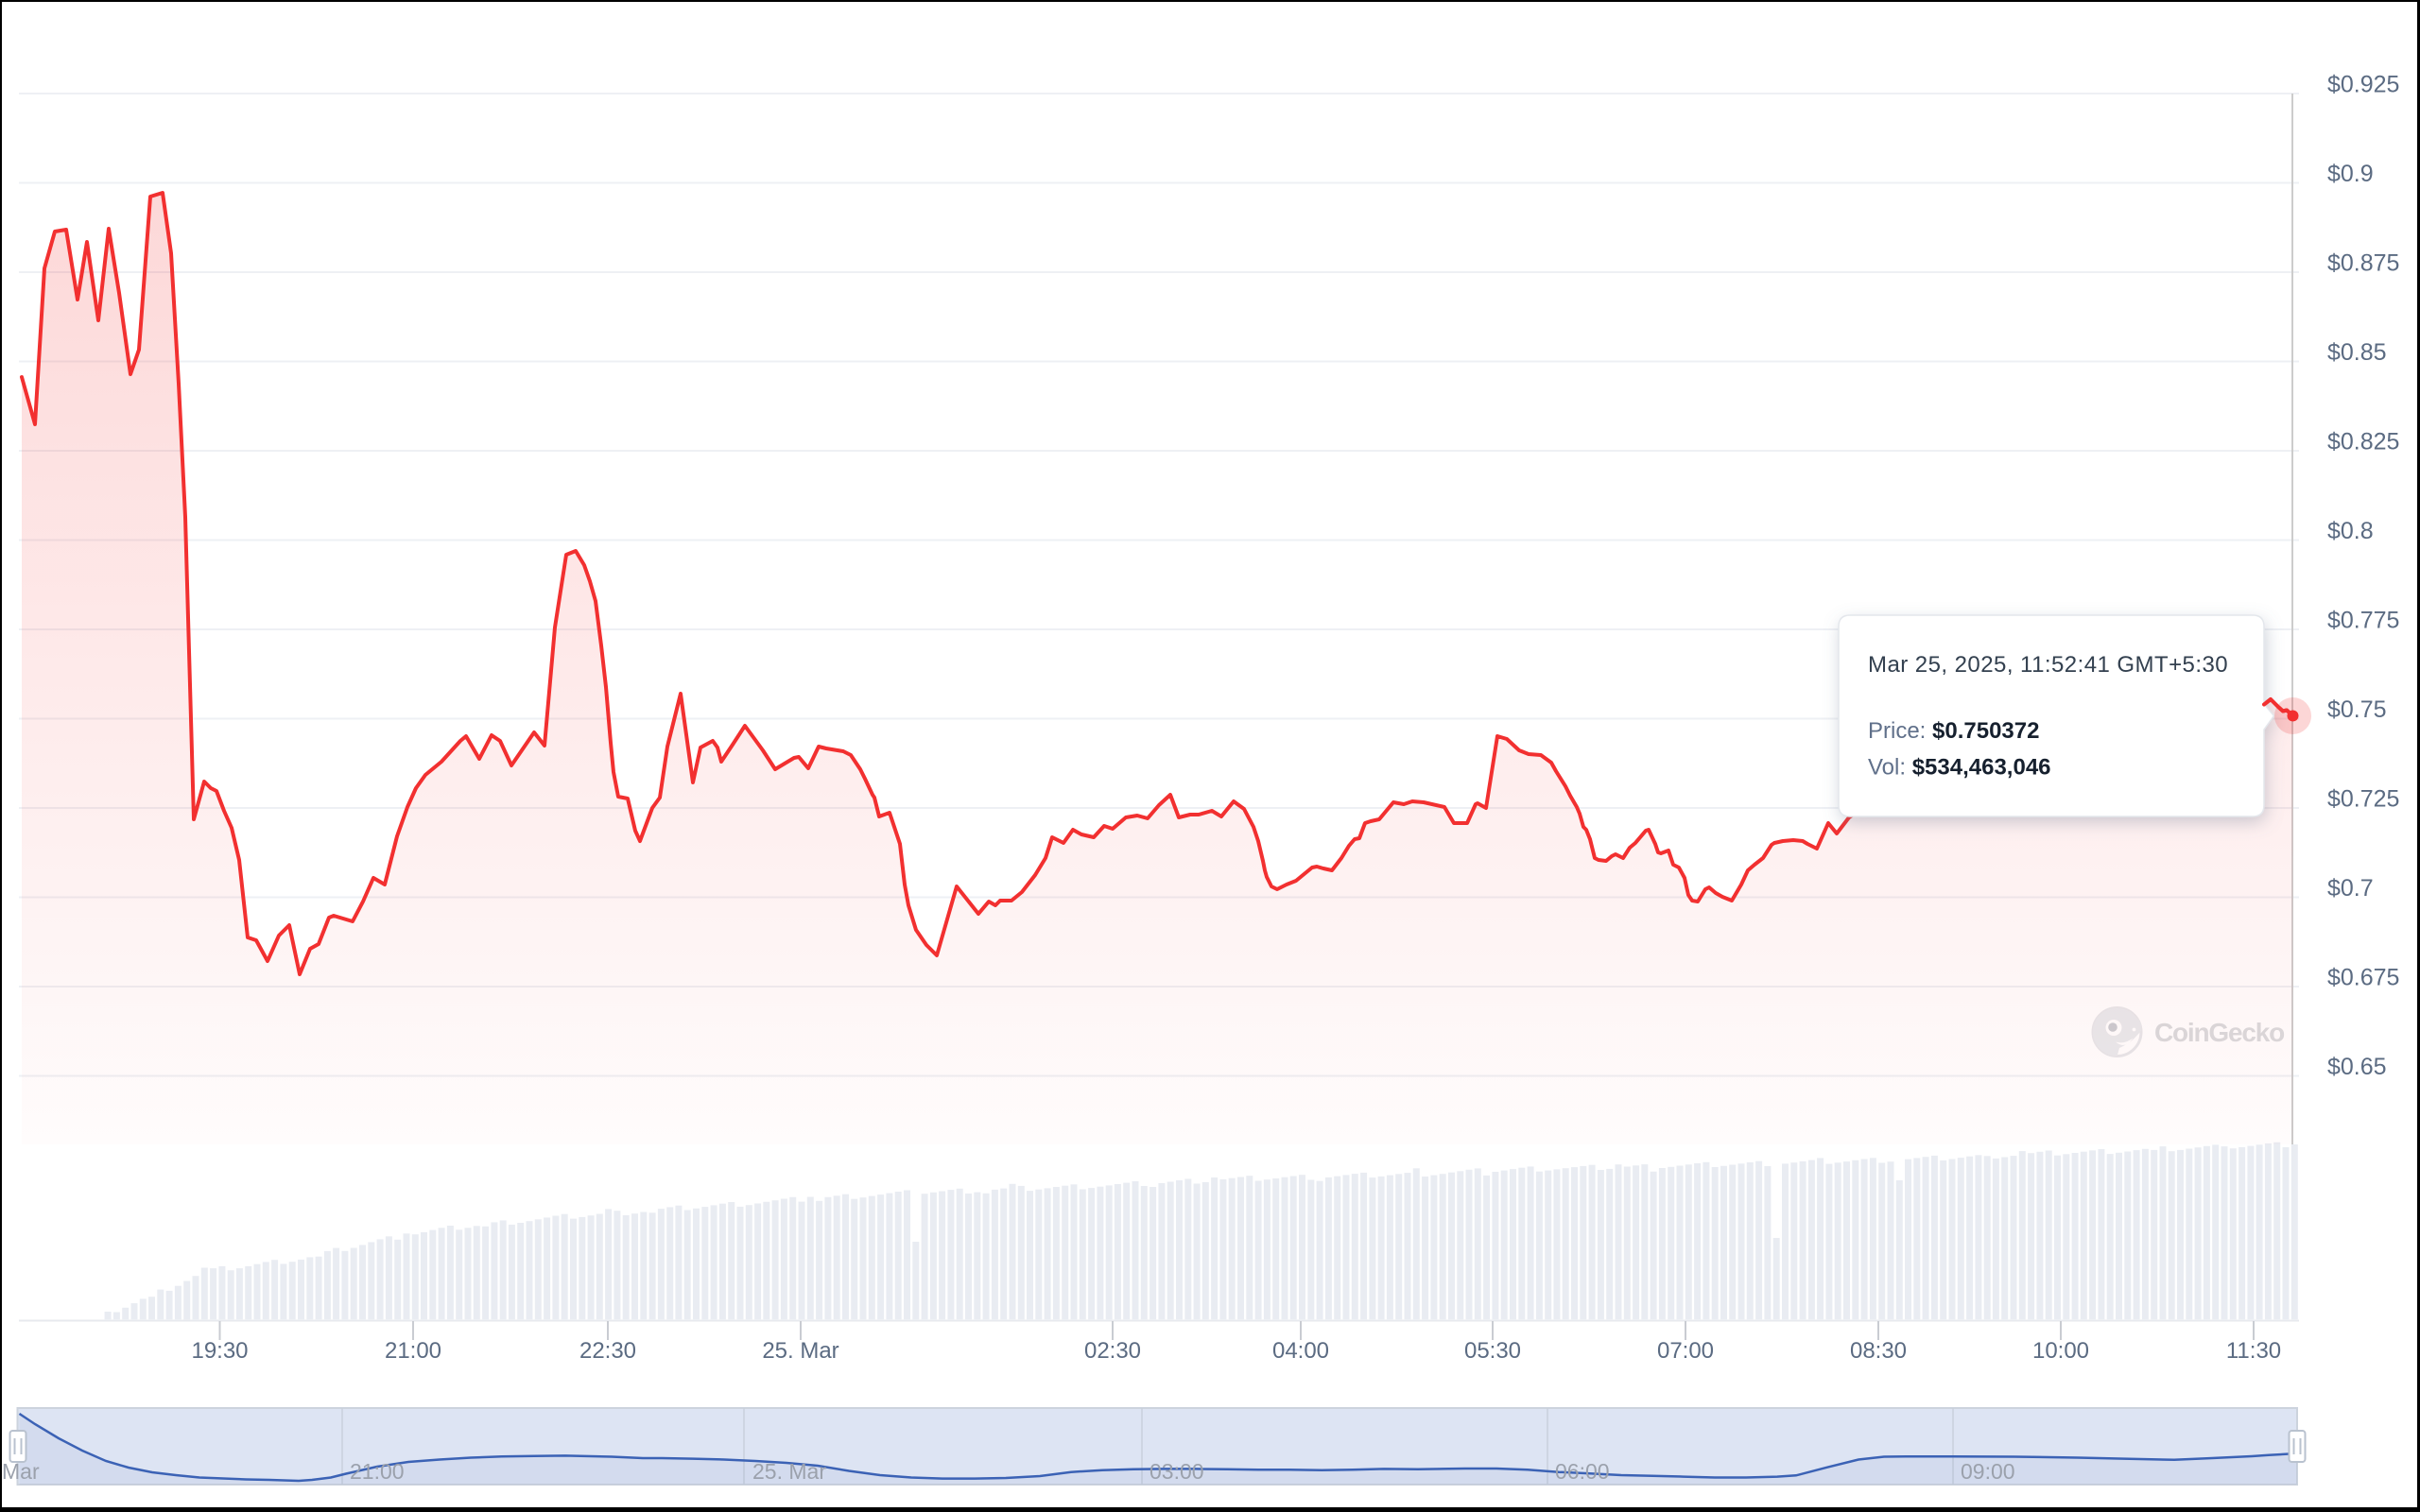 The height and width of the screenshot is (1512, 2420). Describe the element at coordinates (2357, 709) in the screenshot. I see `svg-text: $0.75` at that location.